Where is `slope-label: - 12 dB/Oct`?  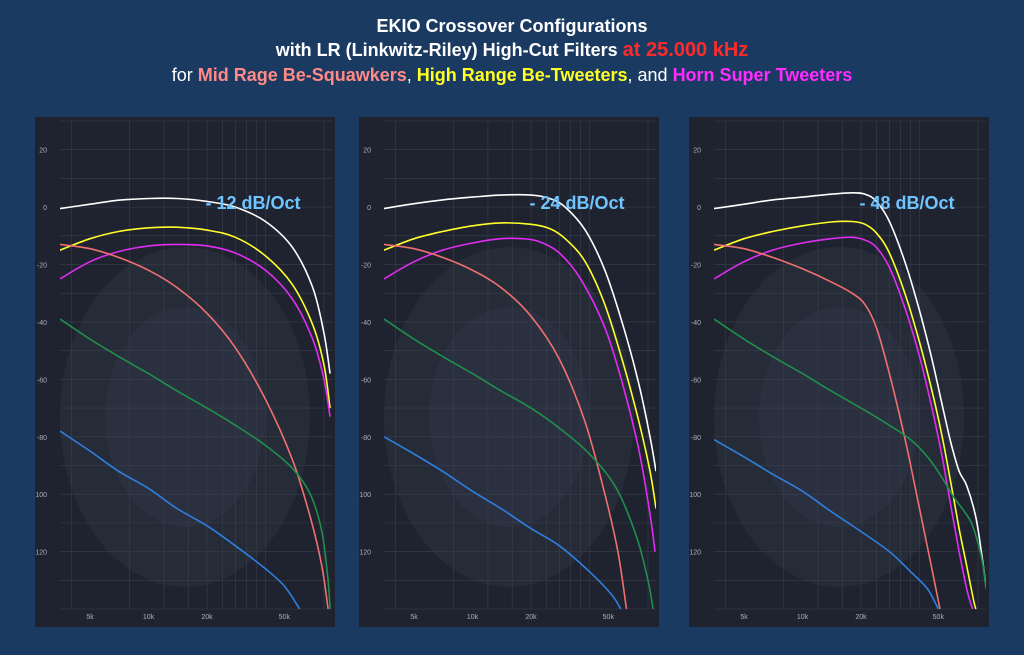 slope-label: - 12 dB/Oct is located at coordinates (252, 203).